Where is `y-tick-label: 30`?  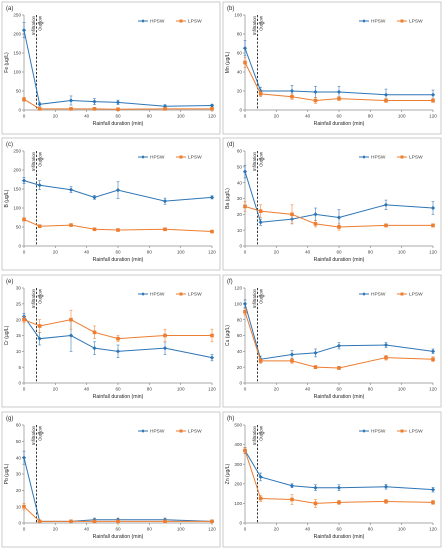
y-tick-label: 30 is located at coordinates (19, 288).